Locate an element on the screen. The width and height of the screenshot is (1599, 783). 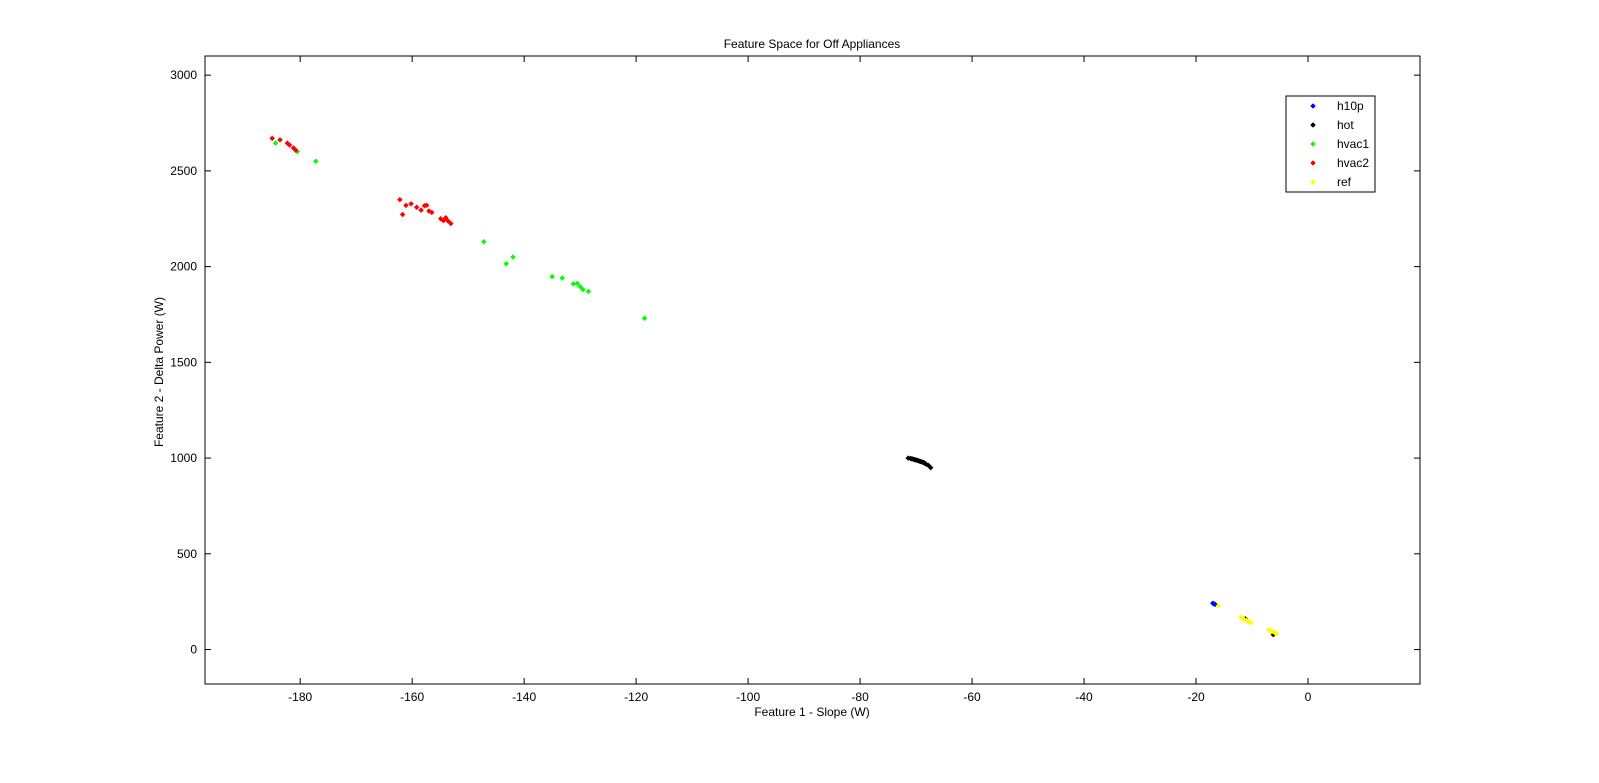
x-tick-label: -60 is located at coordinates (972, 697).